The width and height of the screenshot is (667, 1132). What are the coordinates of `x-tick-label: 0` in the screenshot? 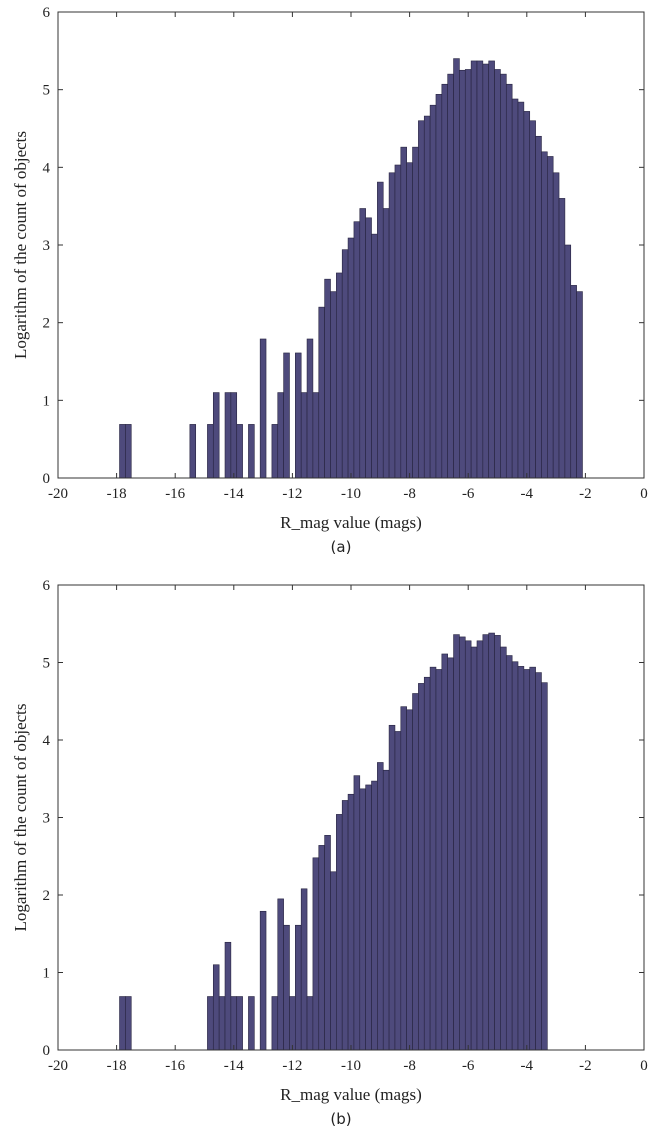 It's located at (644, 494).